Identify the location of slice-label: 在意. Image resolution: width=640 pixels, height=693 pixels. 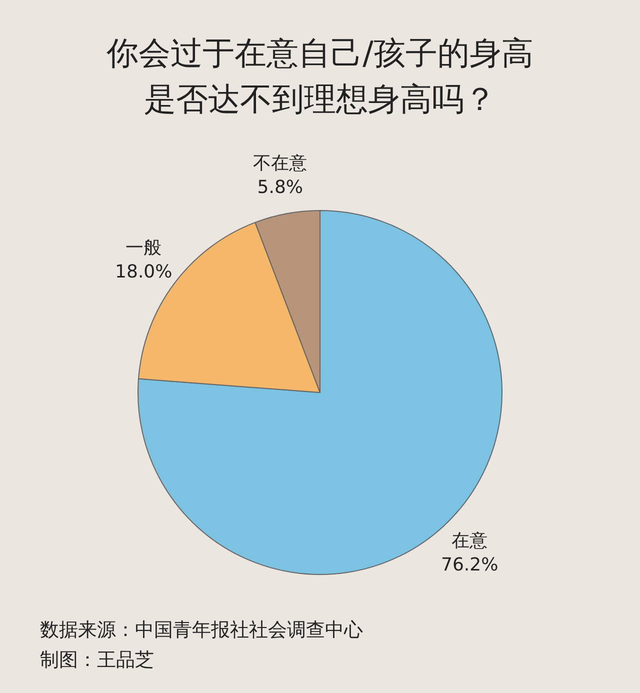
(470, 541).